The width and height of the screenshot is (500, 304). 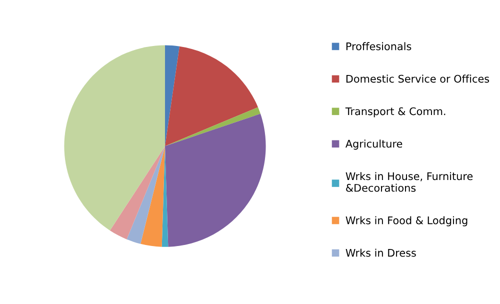 I want to click on legend-label: Agriculture, so click(x=374, y=145).